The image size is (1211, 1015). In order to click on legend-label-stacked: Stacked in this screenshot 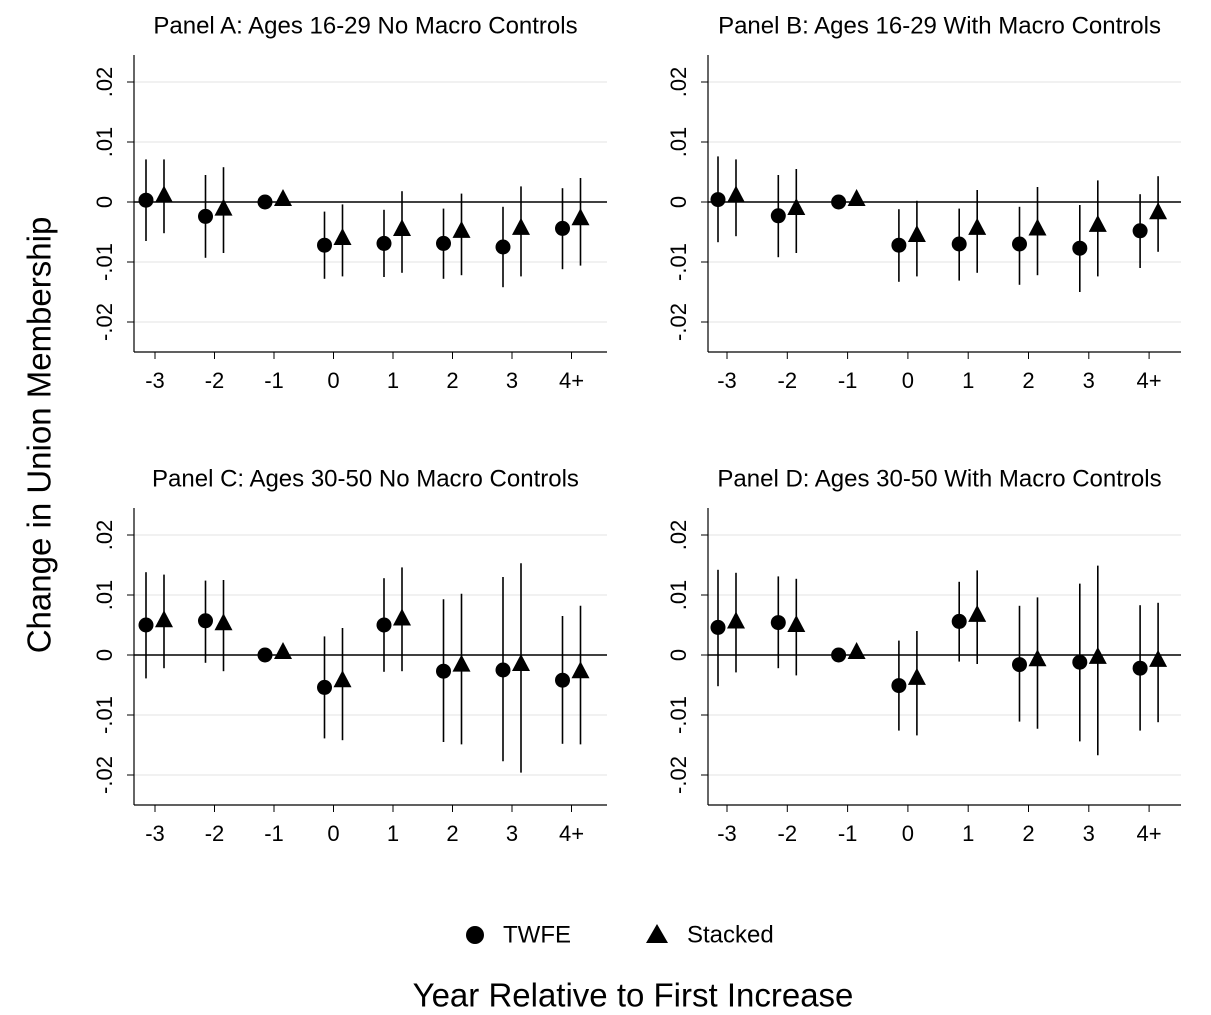, I will do `click(730, 935)`.